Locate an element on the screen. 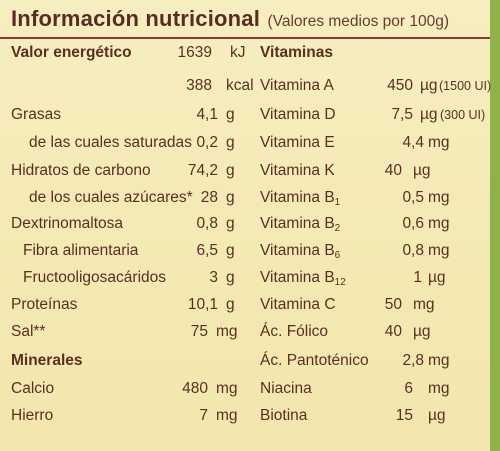  vitamin-value: 4,4 is located at coordinates (413, 142).